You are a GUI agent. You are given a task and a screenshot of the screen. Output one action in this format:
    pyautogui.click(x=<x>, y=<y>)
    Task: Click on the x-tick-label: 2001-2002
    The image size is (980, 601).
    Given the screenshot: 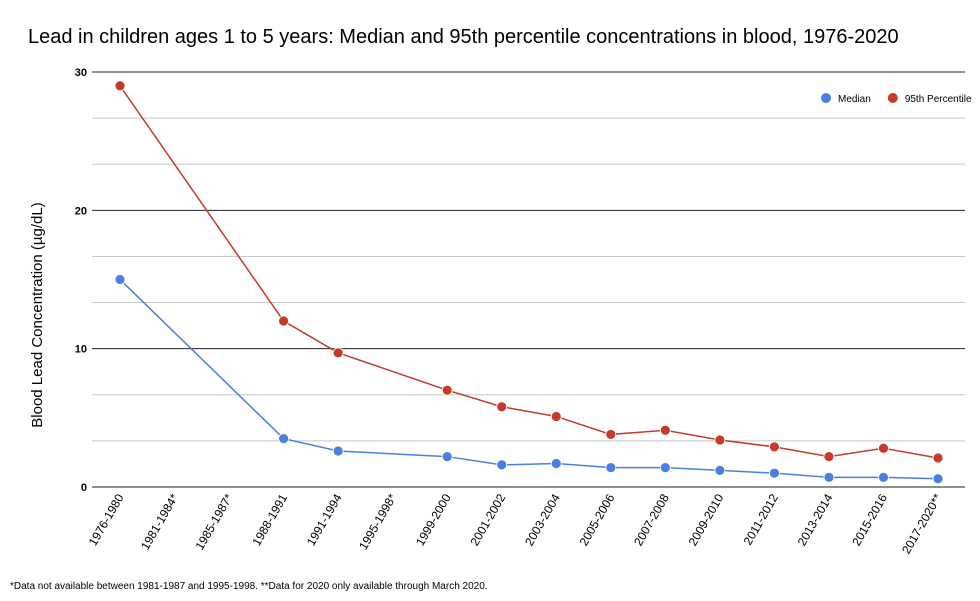 What is the action you would take?
    pyautogui.click(x=488, y=519)
    